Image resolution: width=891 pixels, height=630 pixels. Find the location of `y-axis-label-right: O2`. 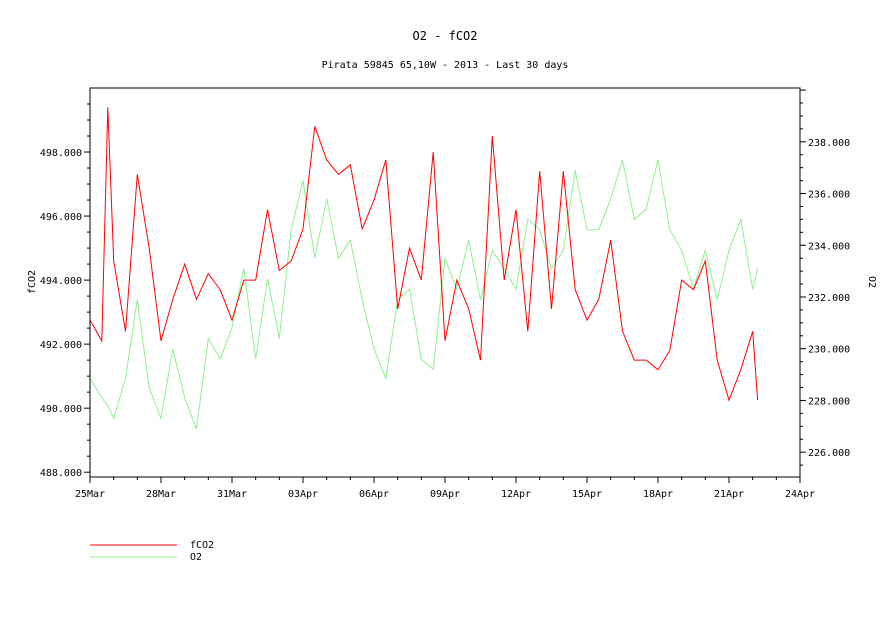

y-axis-label-right: O2 is located at coordinates (871, 282).